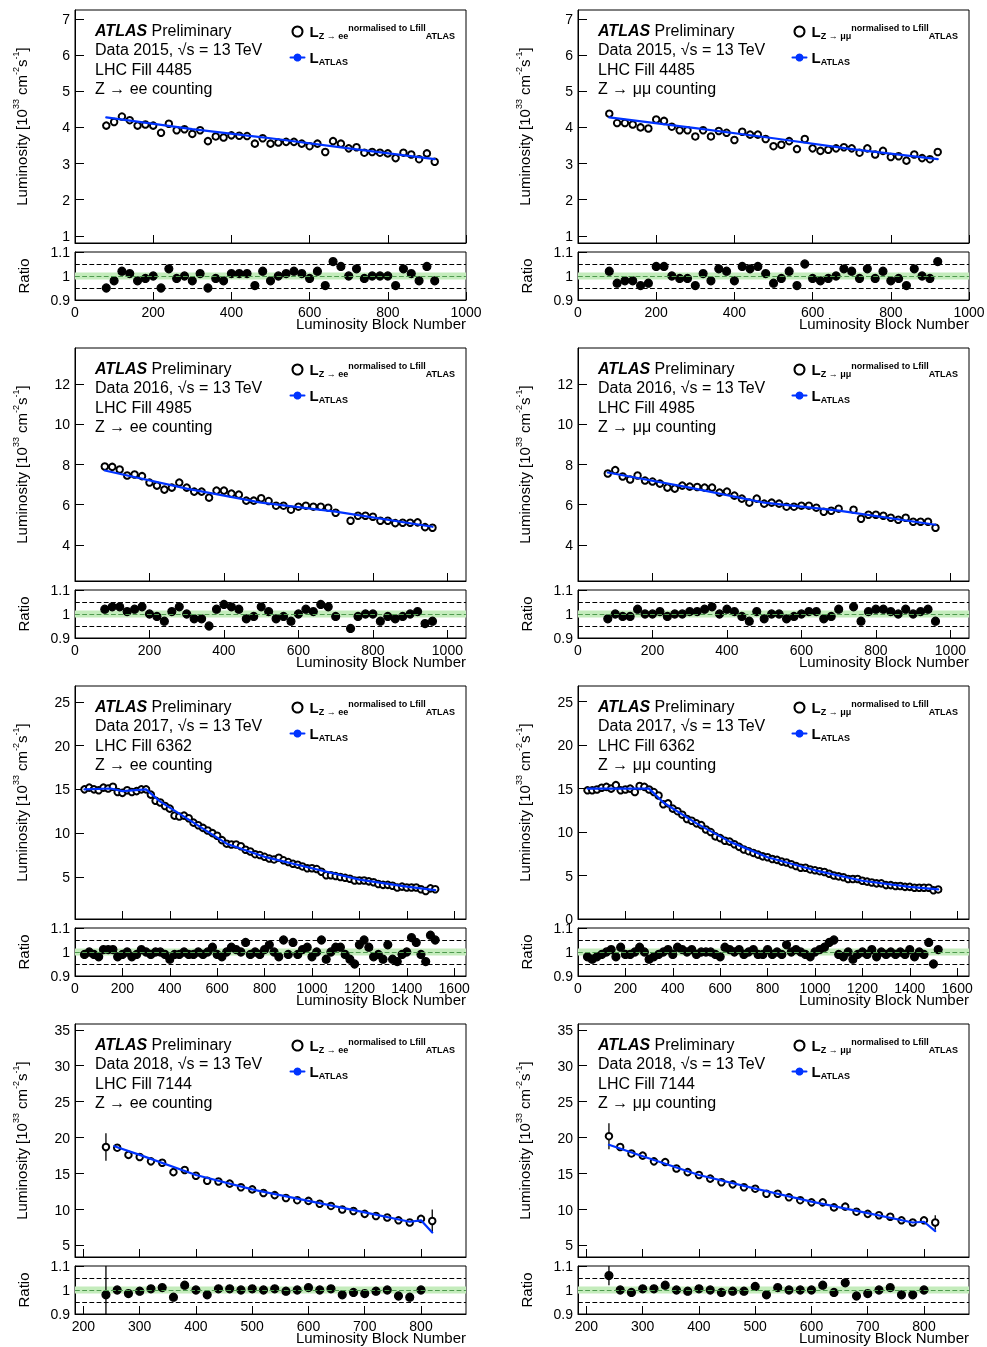  What do you see at coordinates (407, 988) in the screenshot?
I see `x-tick-label: 1400` at bounding box center [407, 988].